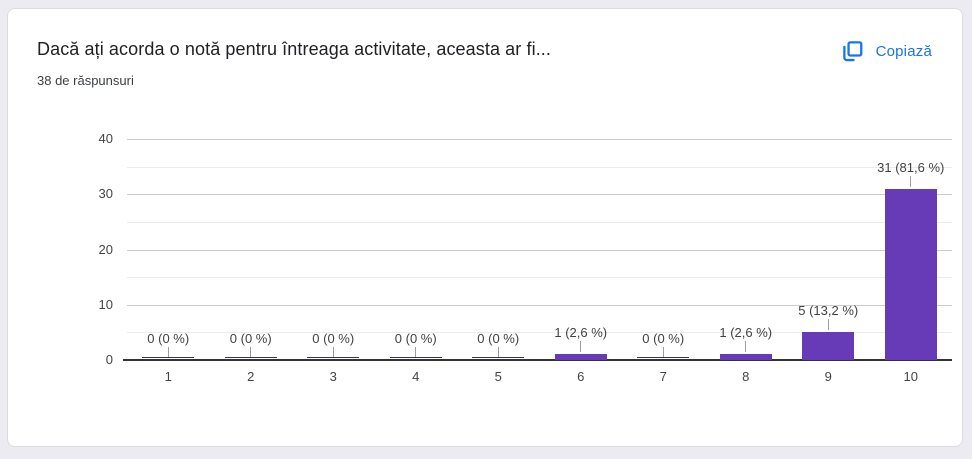 The width and height of the screenshot is (972, 459). Describe the element at coordinates (828, 376) in the screenshot. I see `x-axis-label: 9` at that location.